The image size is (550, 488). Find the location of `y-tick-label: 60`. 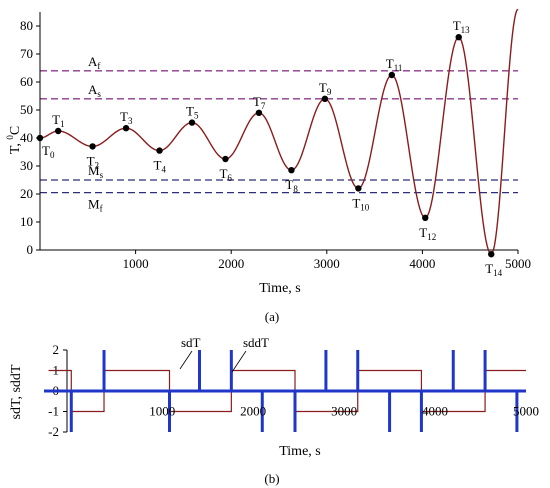

y-tick-label: 60 is located at coordinates (26, 81).